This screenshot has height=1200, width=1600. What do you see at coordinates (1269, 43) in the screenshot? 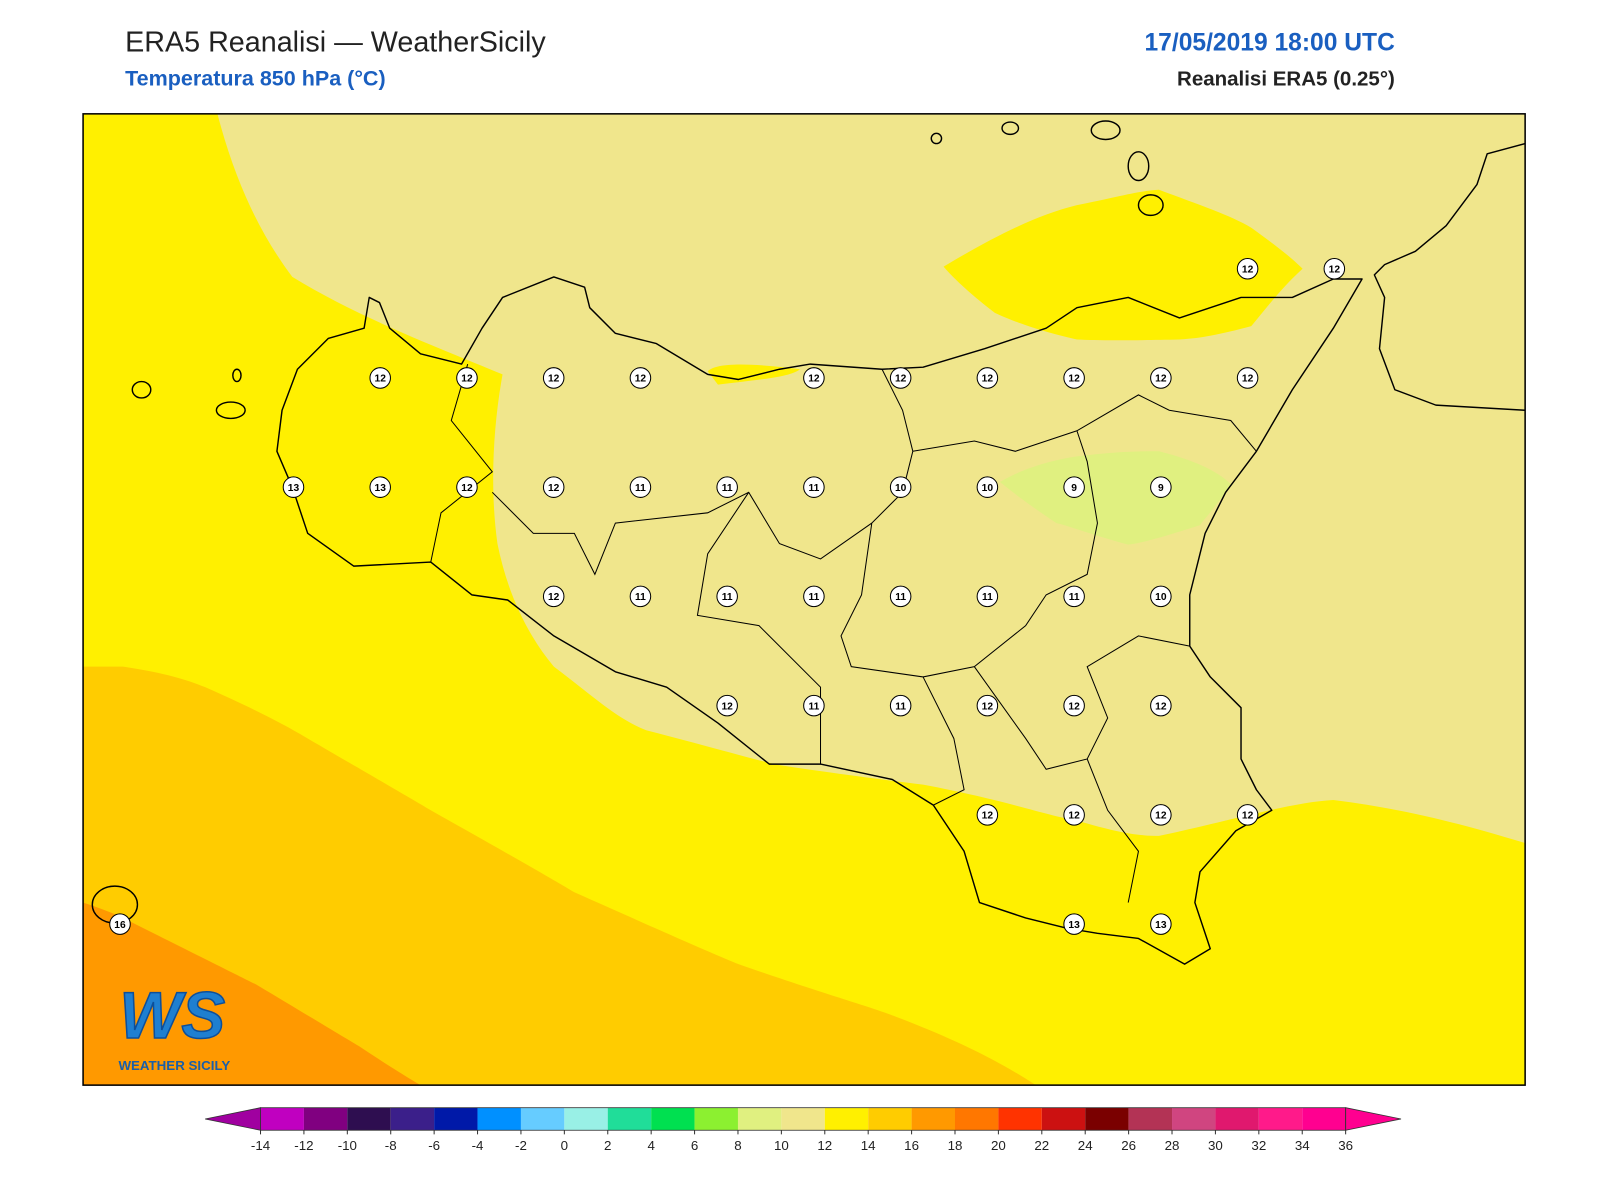
I see `datetime: 17/05/2019 18:00 UTC` at bounding box center [1269, 43].